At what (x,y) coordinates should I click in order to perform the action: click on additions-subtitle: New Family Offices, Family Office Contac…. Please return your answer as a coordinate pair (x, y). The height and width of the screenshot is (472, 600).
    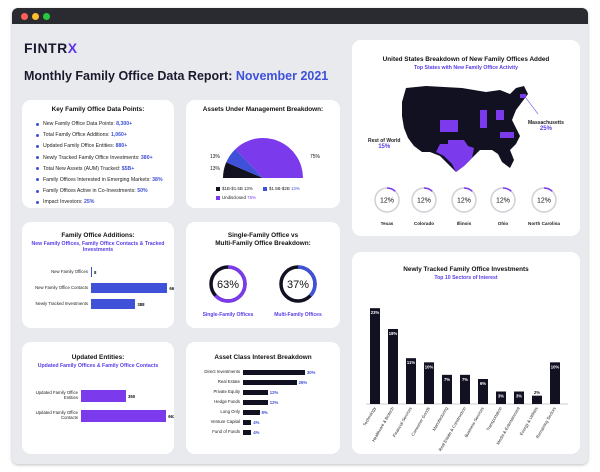
    Looking at the image, I should click on (98, 247).